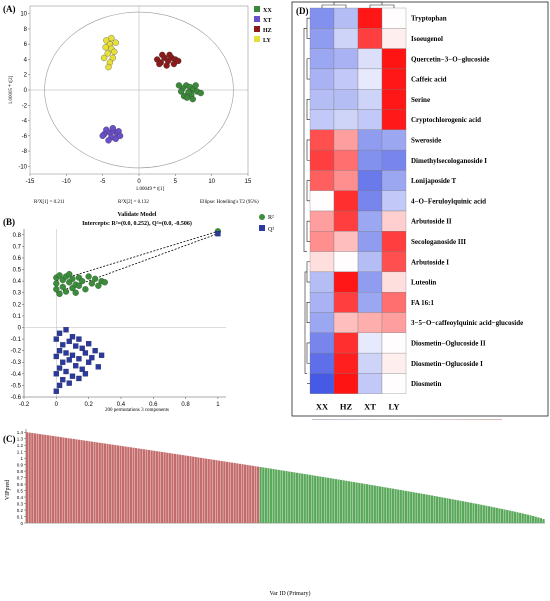 This screenshot has width=550, height=601. Describe the element at coordinates (133, 202) in the screenshot. I see `footer-r2x2: R²X[2] = 0.132` at that location.